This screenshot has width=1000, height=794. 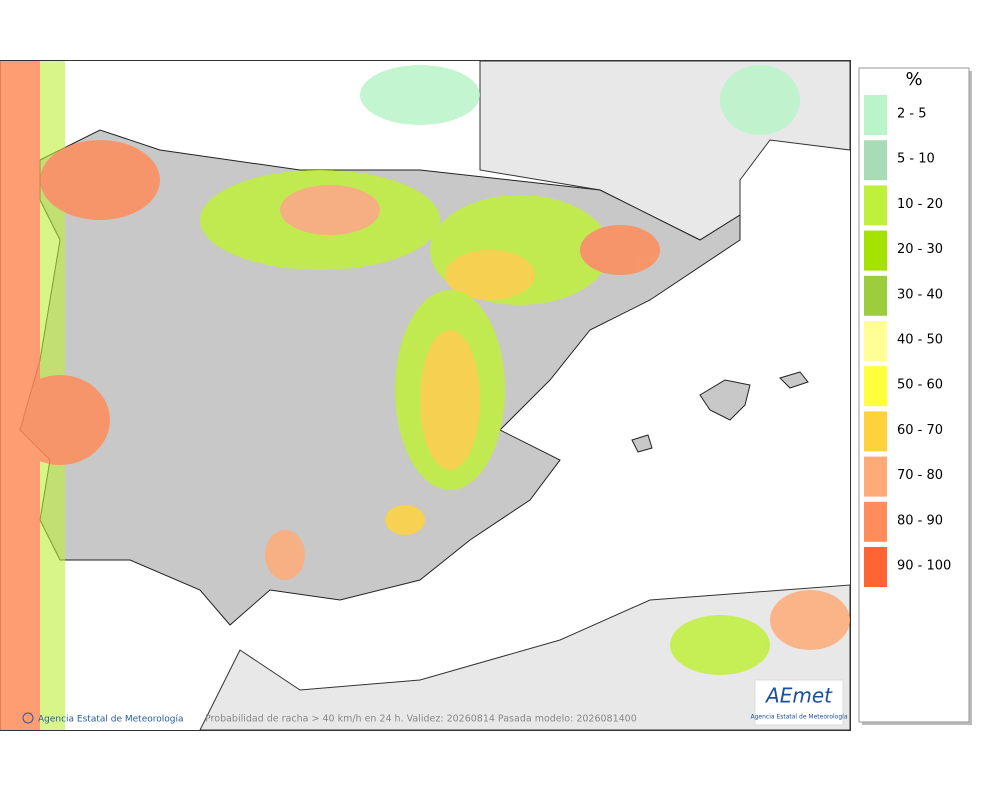 I want to click on legend-label: 40 - 50, so click(x=920, y=340).